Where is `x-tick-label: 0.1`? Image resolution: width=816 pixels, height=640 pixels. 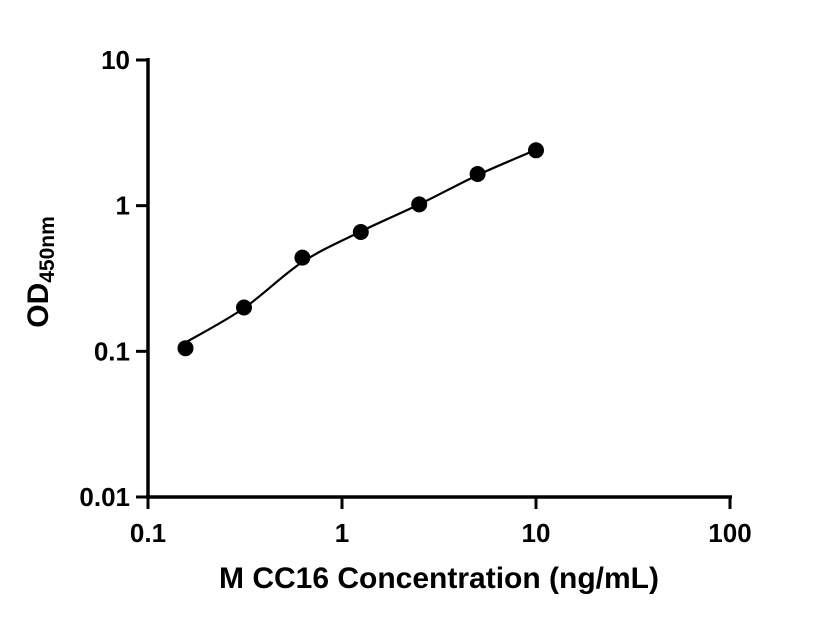
x-tick-label: 0.1 is located at coordinates (148, 533).